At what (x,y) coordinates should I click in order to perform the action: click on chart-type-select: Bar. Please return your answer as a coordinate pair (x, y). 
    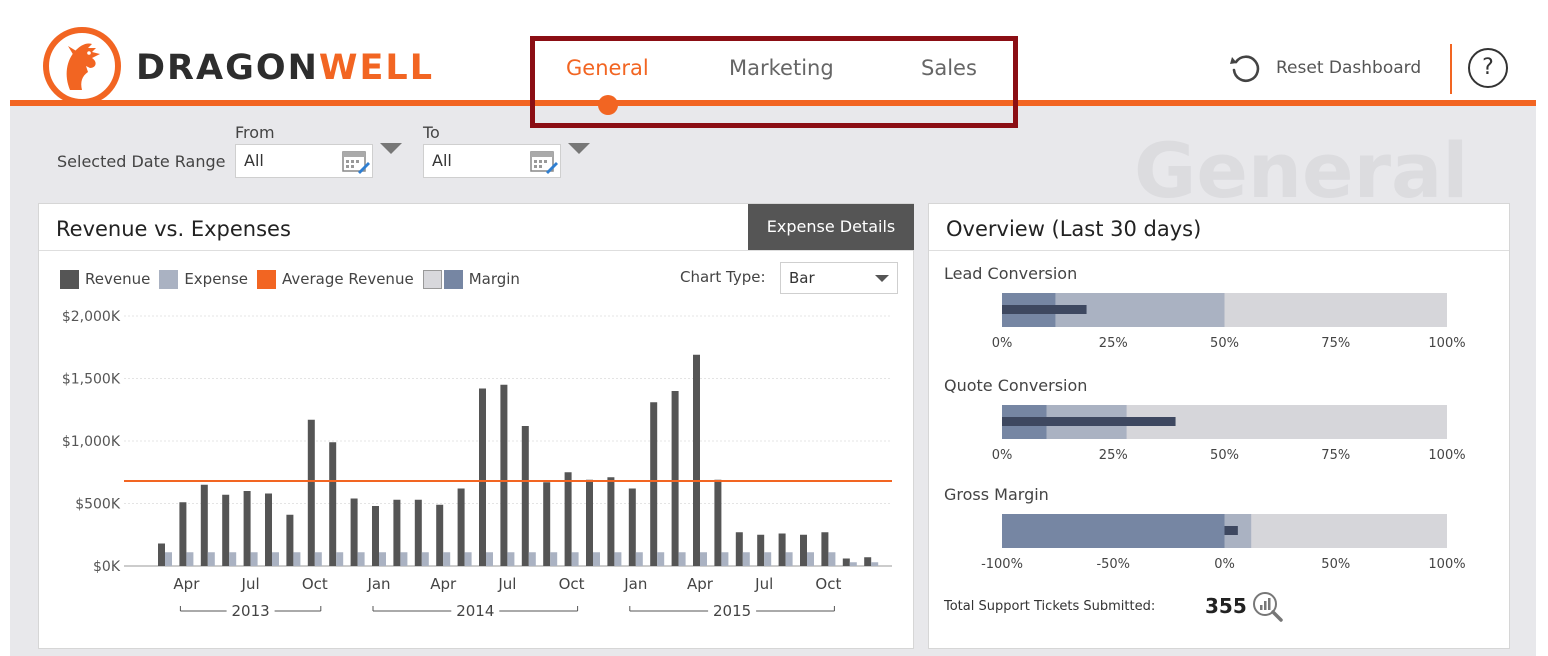
    Looking at the image, I should click on (839, 278).